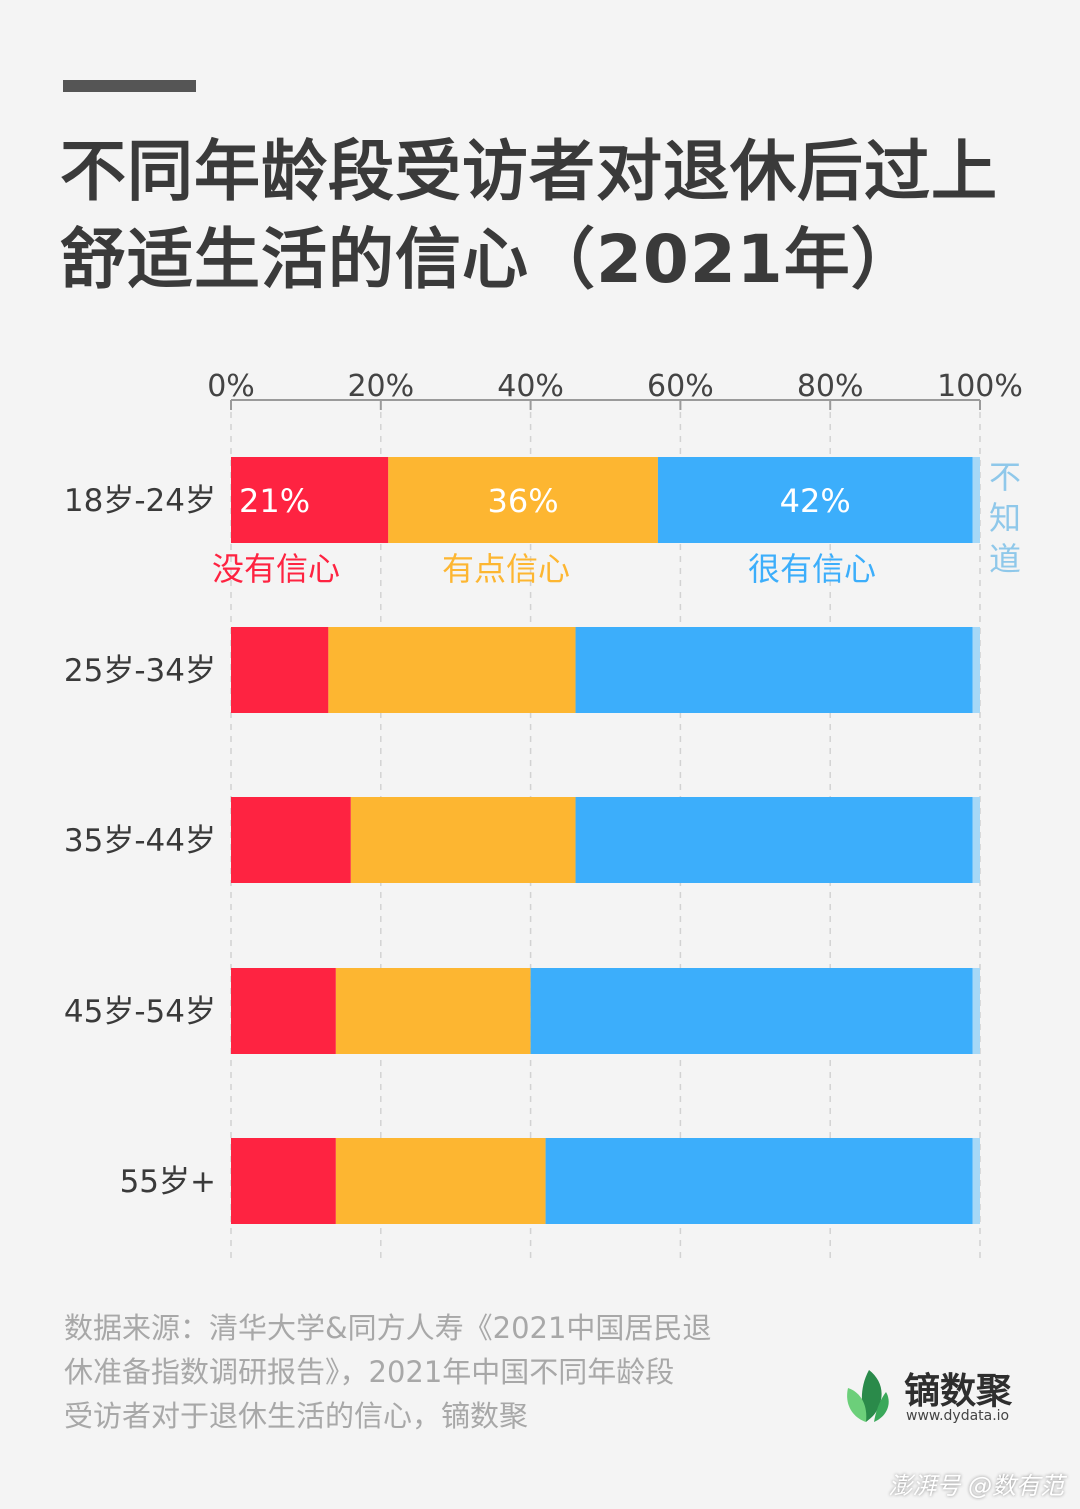  Describe the element at coordinates (369, 1372) in the screenshot. I see `source-line-2: 休准备指数调研报告》，2021年中国不同年龄段` at that location.